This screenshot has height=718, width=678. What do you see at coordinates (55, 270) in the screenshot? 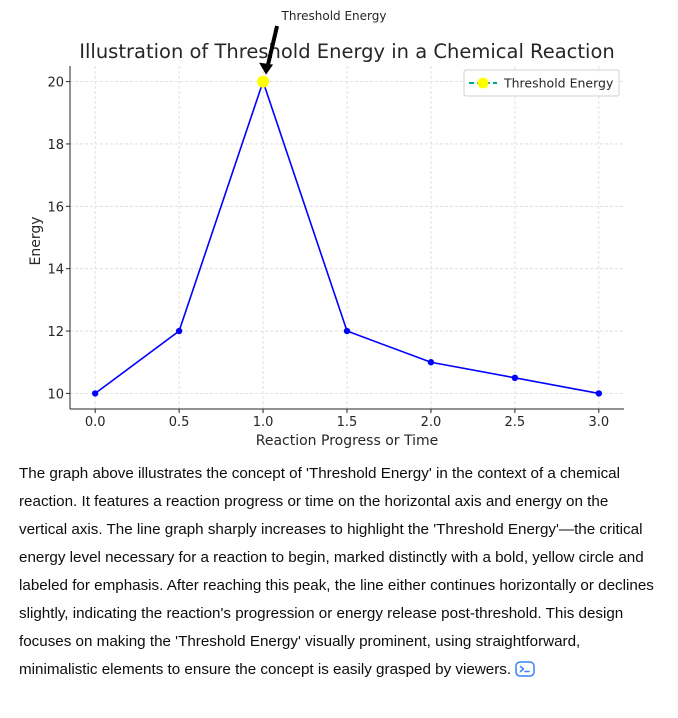
I see `y-tick-label: 14` at bounding box center [55, 270].